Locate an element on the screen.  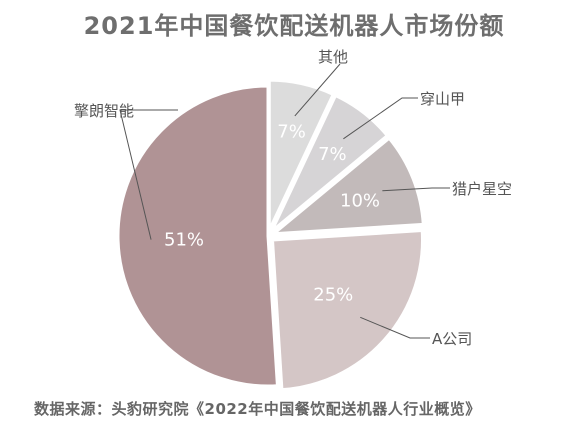
slice-value-label-2: 10% is located at coordinates (360, 201).